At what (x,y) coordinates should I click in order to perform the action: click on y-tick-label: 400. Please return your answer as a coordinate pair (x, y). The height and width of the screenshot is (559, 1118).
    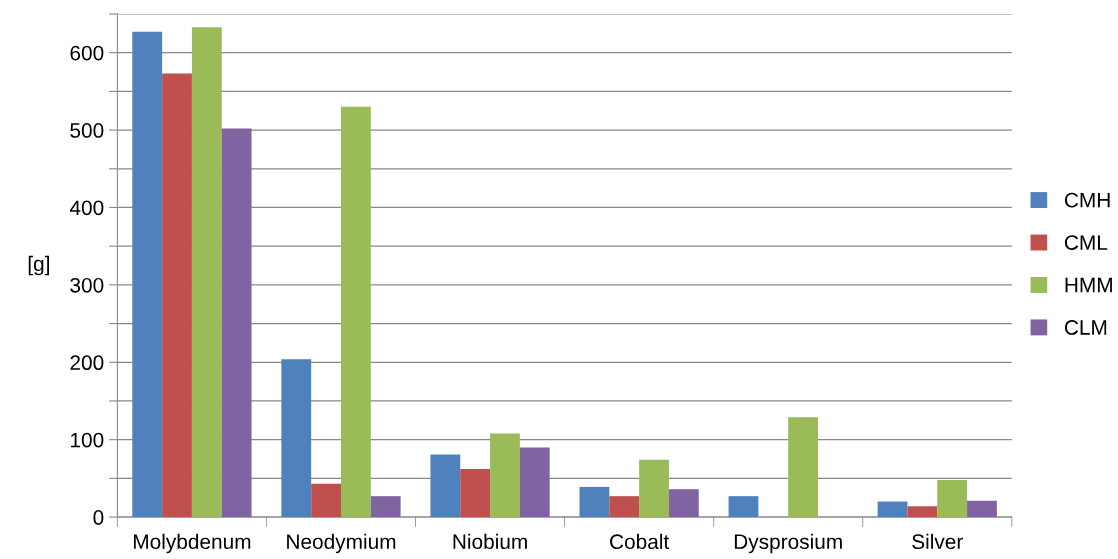
    Looking at the image, I should click on (86, 208).